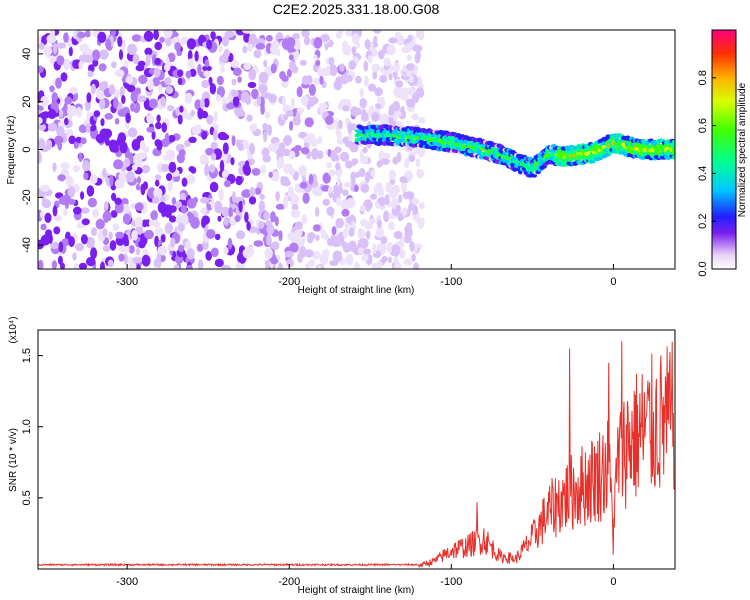 This screenshot has height=600, width=750. Describe the element at coordinates (613, 282) in the screenshot. I see `x-tick-label: 0` at that location.